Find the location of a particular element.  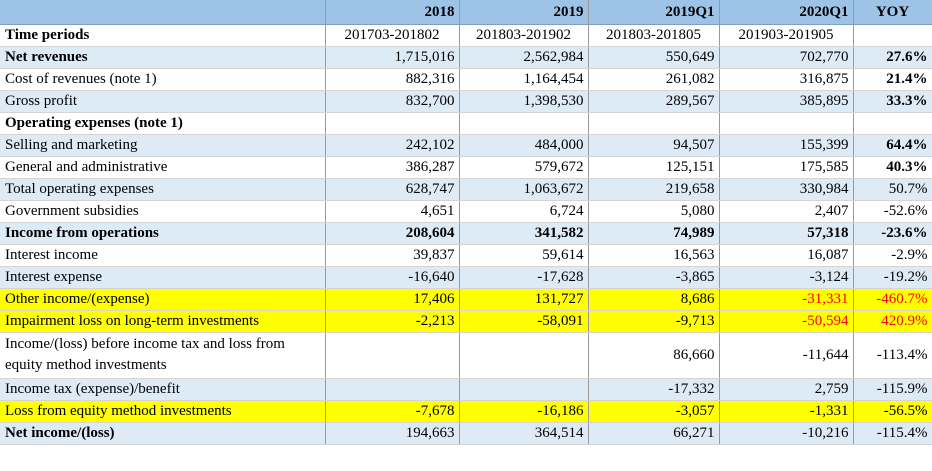

value-2019: 579,672 is located at coordinates (524, 167).